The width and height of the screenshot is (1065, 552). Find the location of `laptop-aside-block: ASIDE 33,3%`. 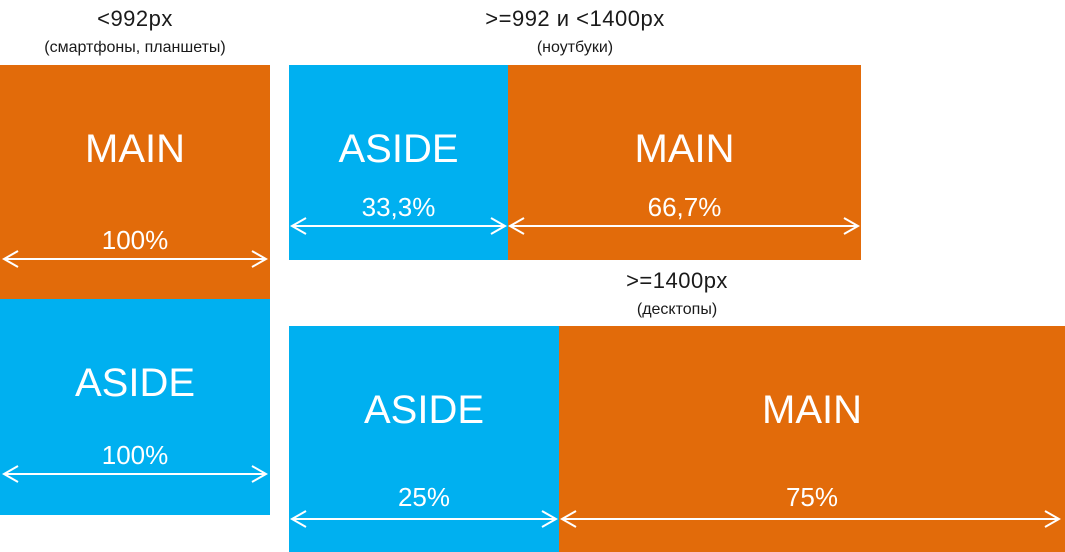

laptop-aside-block: ASIDE 33,3% is located at coordinates (398, 162).